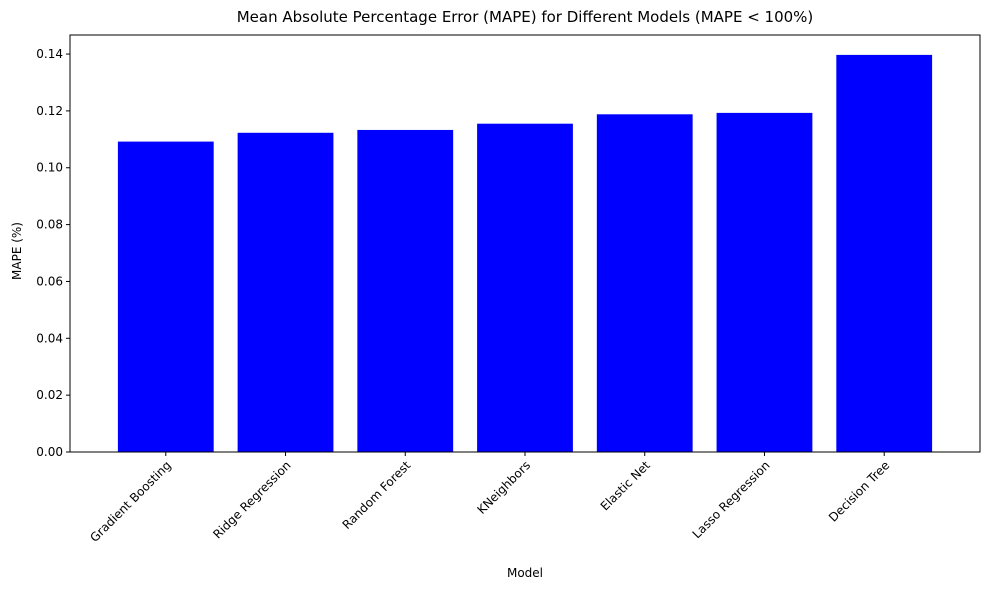  What do you see at coordinates (165, 296) in the screenshot?
I see `bar-gradient-boosting` at bounding box center [165, 296].